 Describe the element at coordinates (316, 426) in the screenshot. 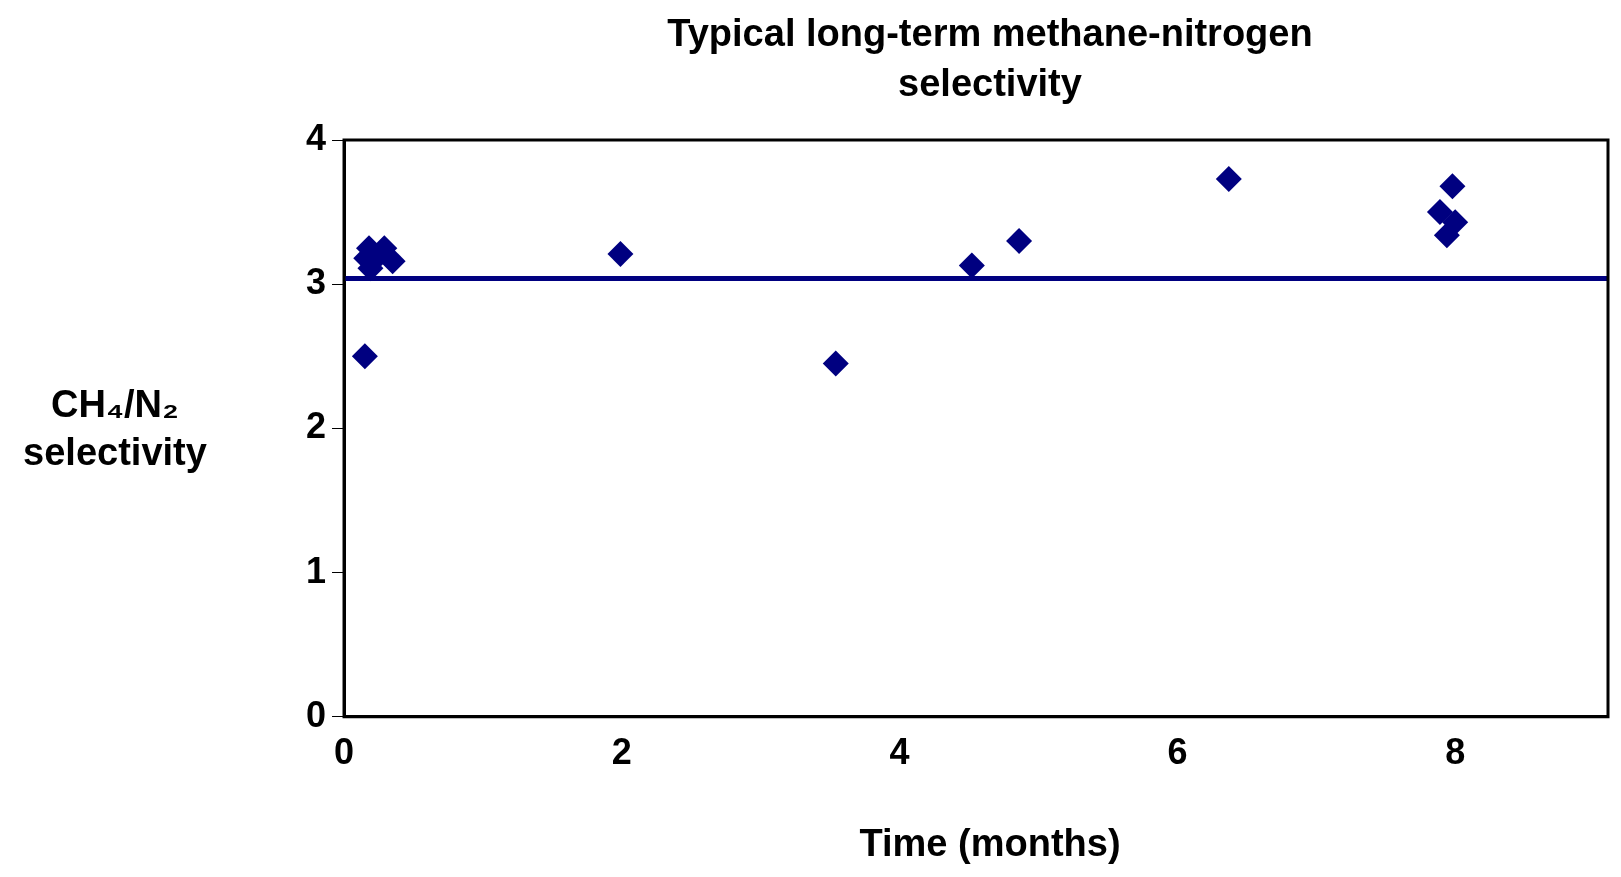

I see `y-tick-label: 2` at that location.